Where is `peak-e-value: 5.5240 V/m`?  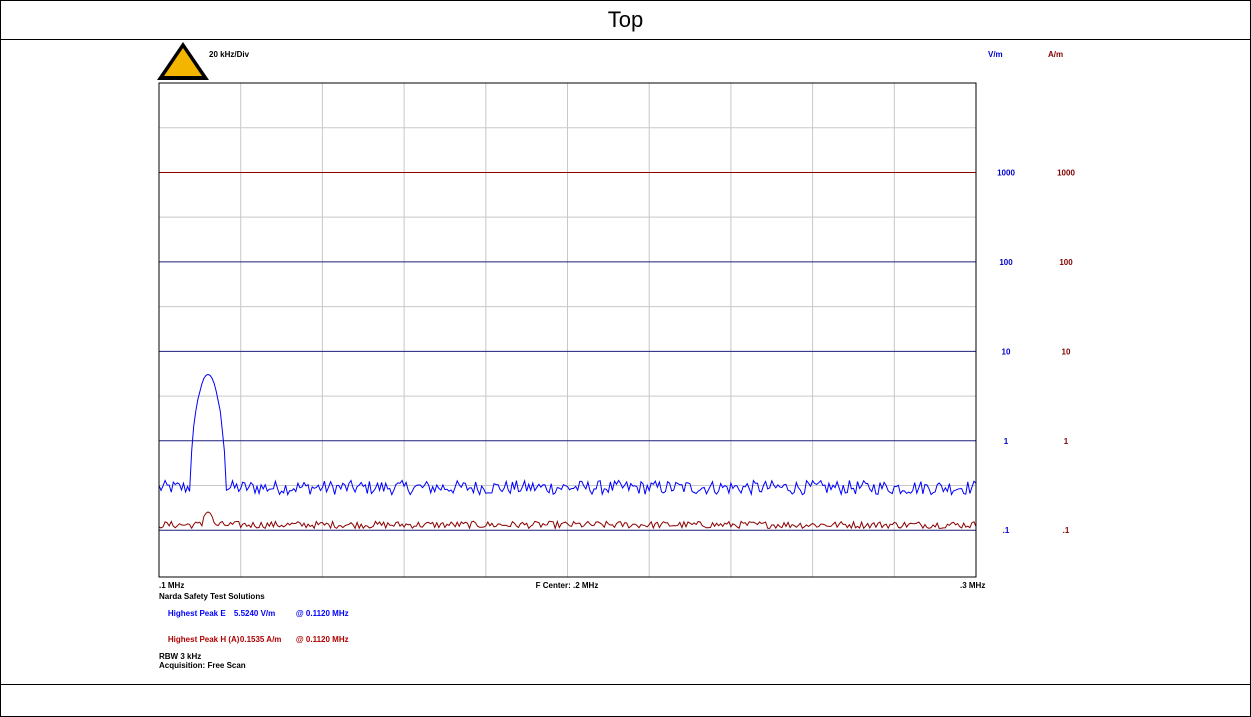
peak-e-value: 5.5240 V/m is located at coordinates (254, 614).